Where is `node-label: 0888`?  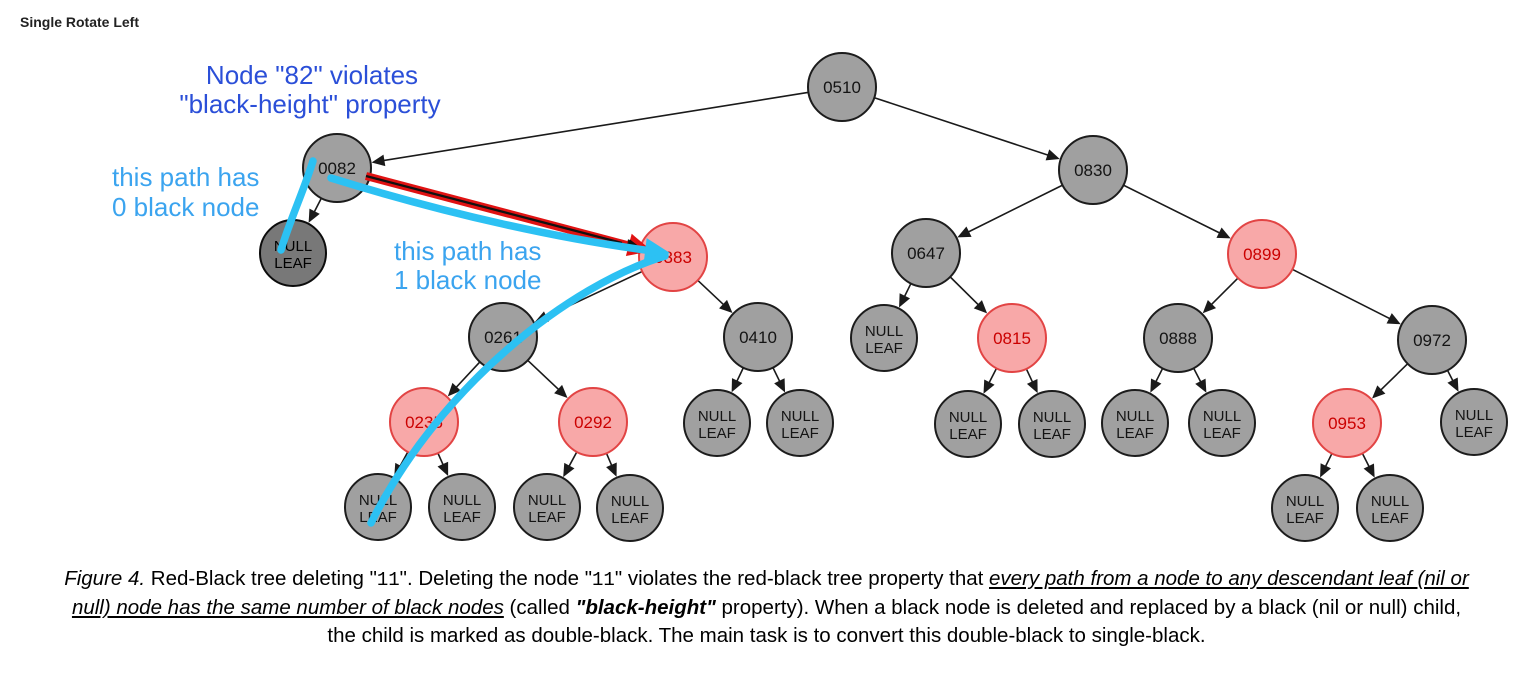
node-label: 0888 is located at coordinates (1178, 338).